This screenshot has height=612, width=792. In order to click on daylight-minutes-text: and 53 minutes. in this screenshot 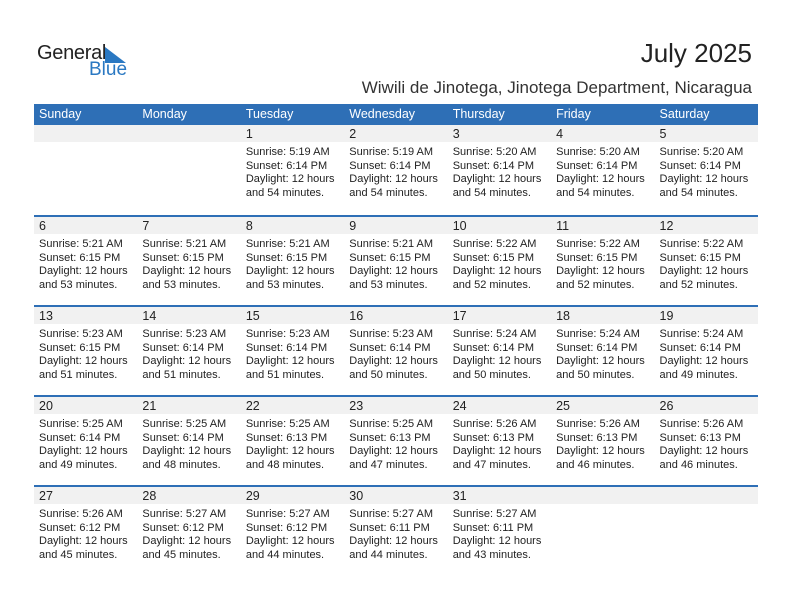, I will do `click(388, 284)`.